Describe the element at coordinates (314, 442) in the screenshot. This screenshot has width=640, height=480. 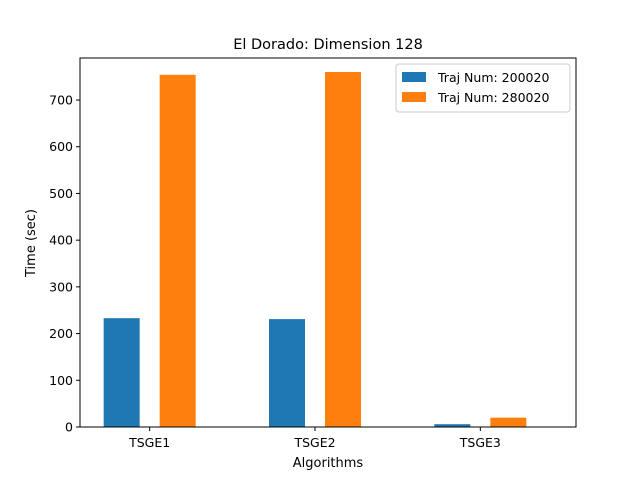
I see `x-tick-label: TSGE2` at that location.